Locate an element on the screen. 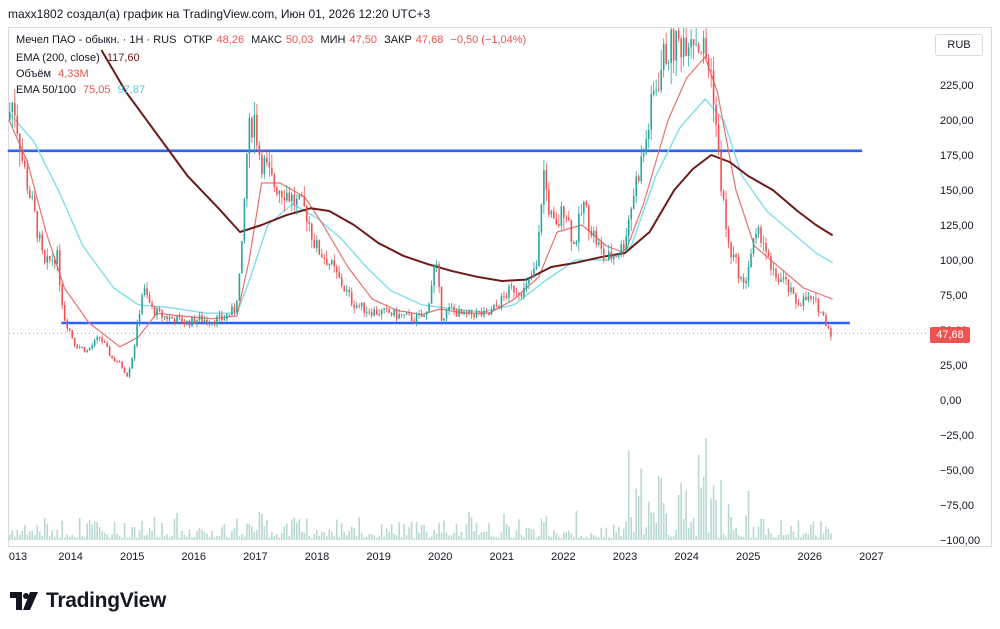 This screenshot has height=629, width=1000. legend-ema200: EMA (200, close) 117,60 is located at coordinates (80, 58).